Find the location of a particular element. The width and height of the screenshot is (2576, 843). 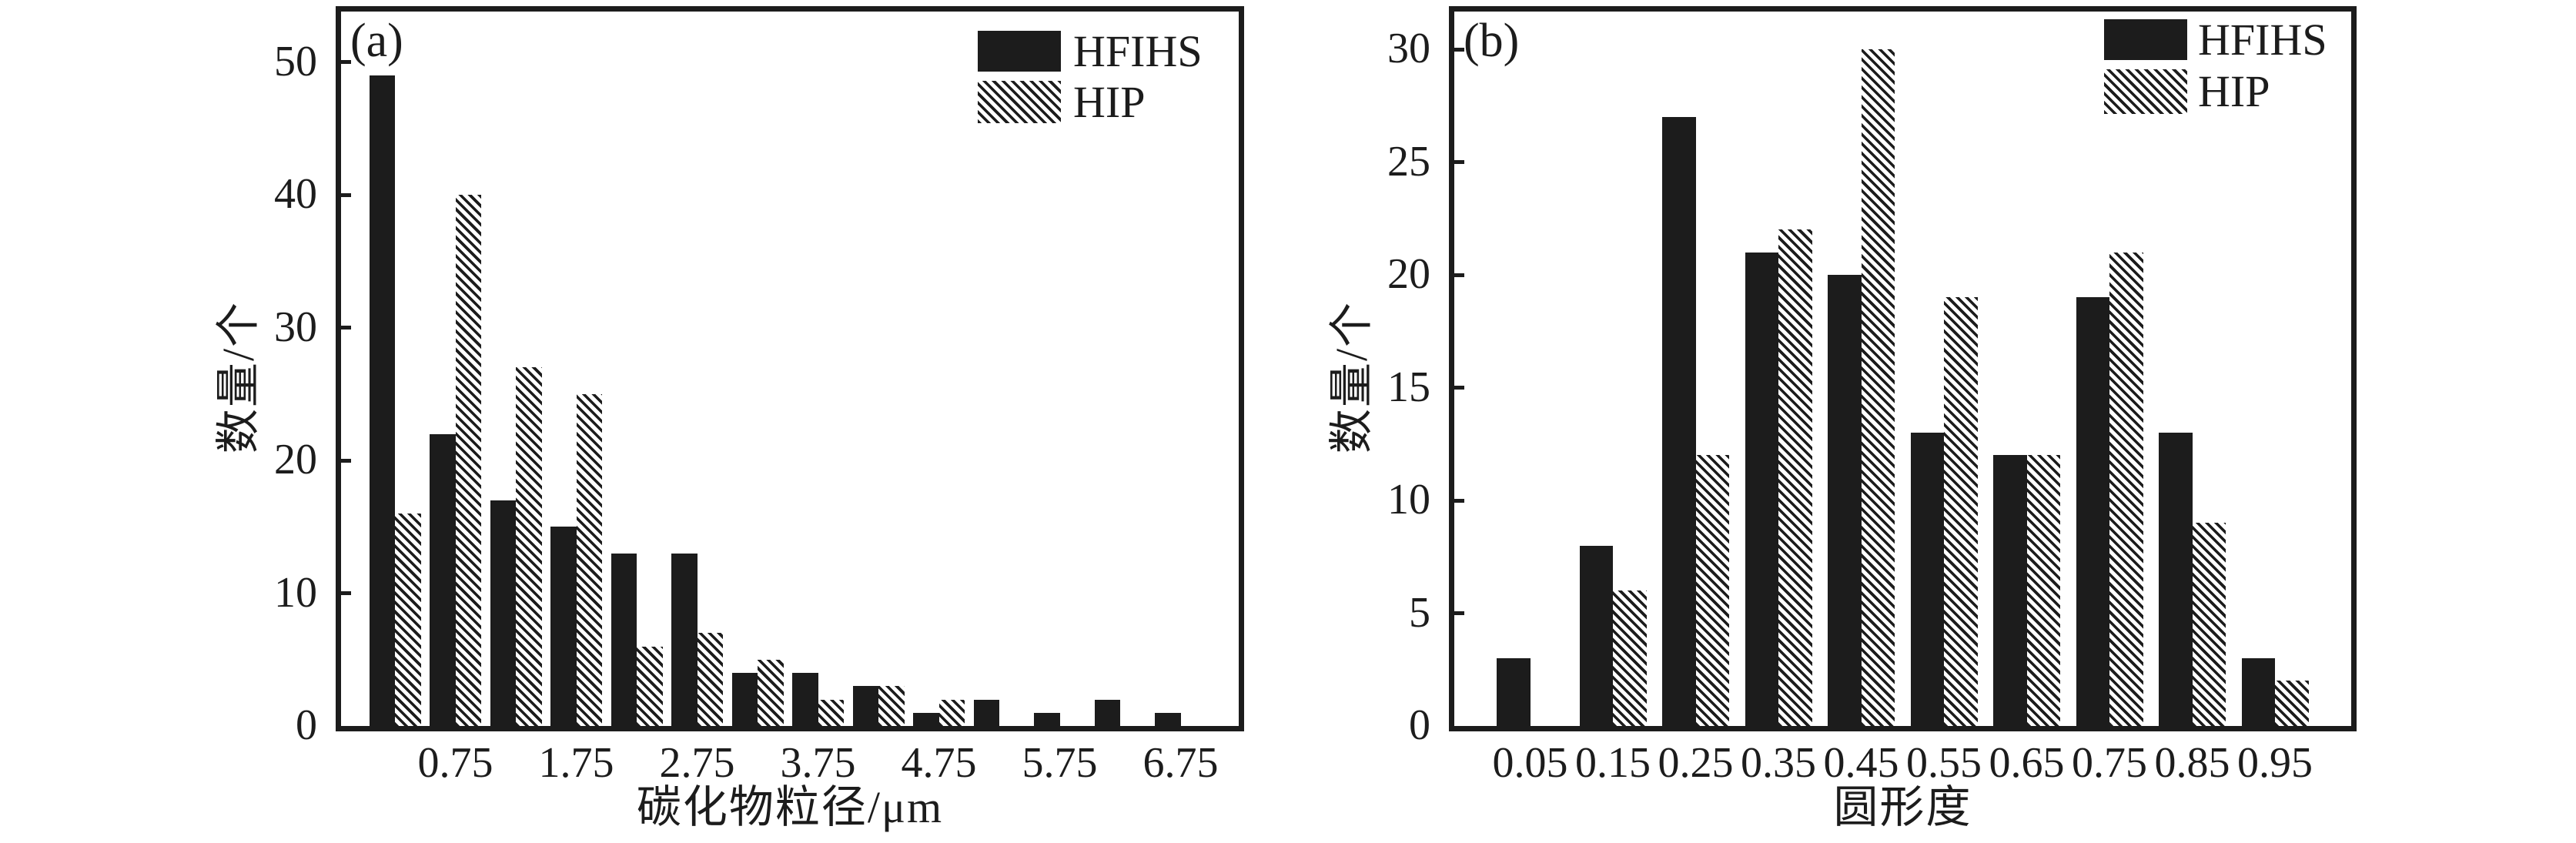

bar-hip-4.75 is located at coordinates (951, 712).